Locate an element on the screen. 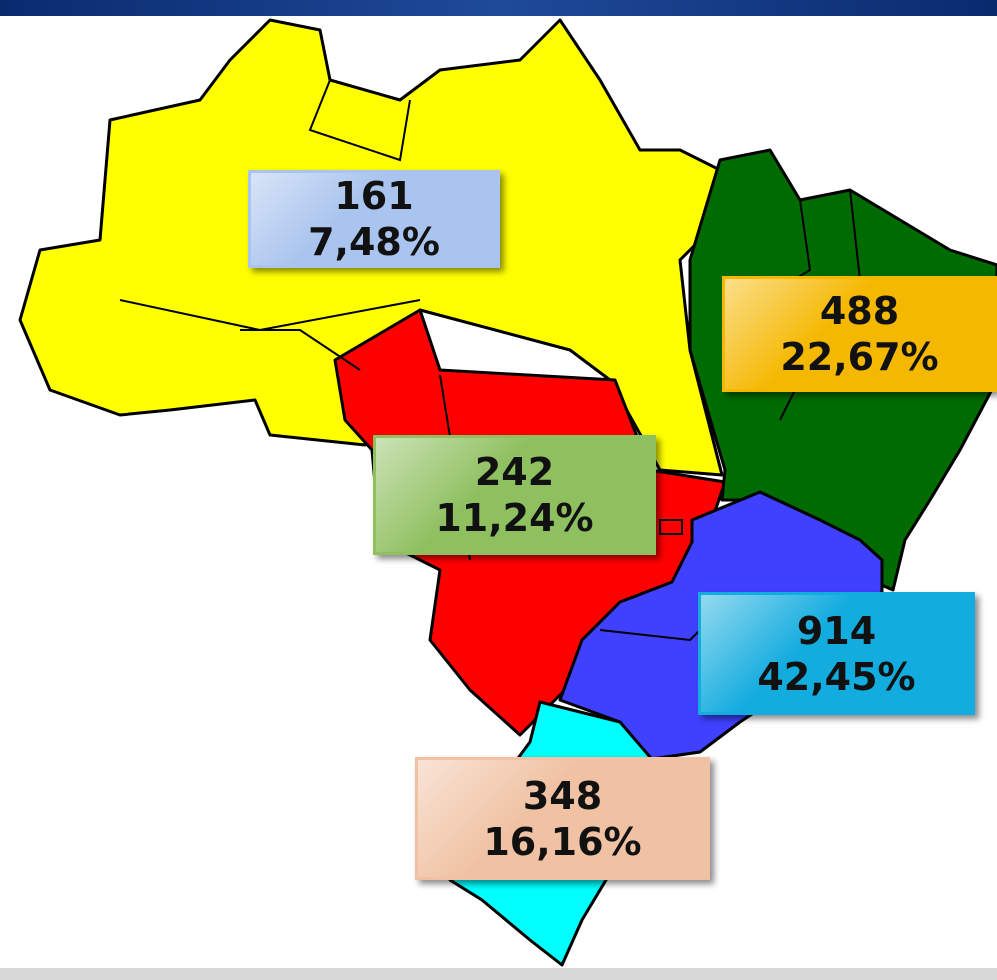 This screenshot has width=997, height=980. label-box: 348 16,16% is located at coordinates (562, 818).